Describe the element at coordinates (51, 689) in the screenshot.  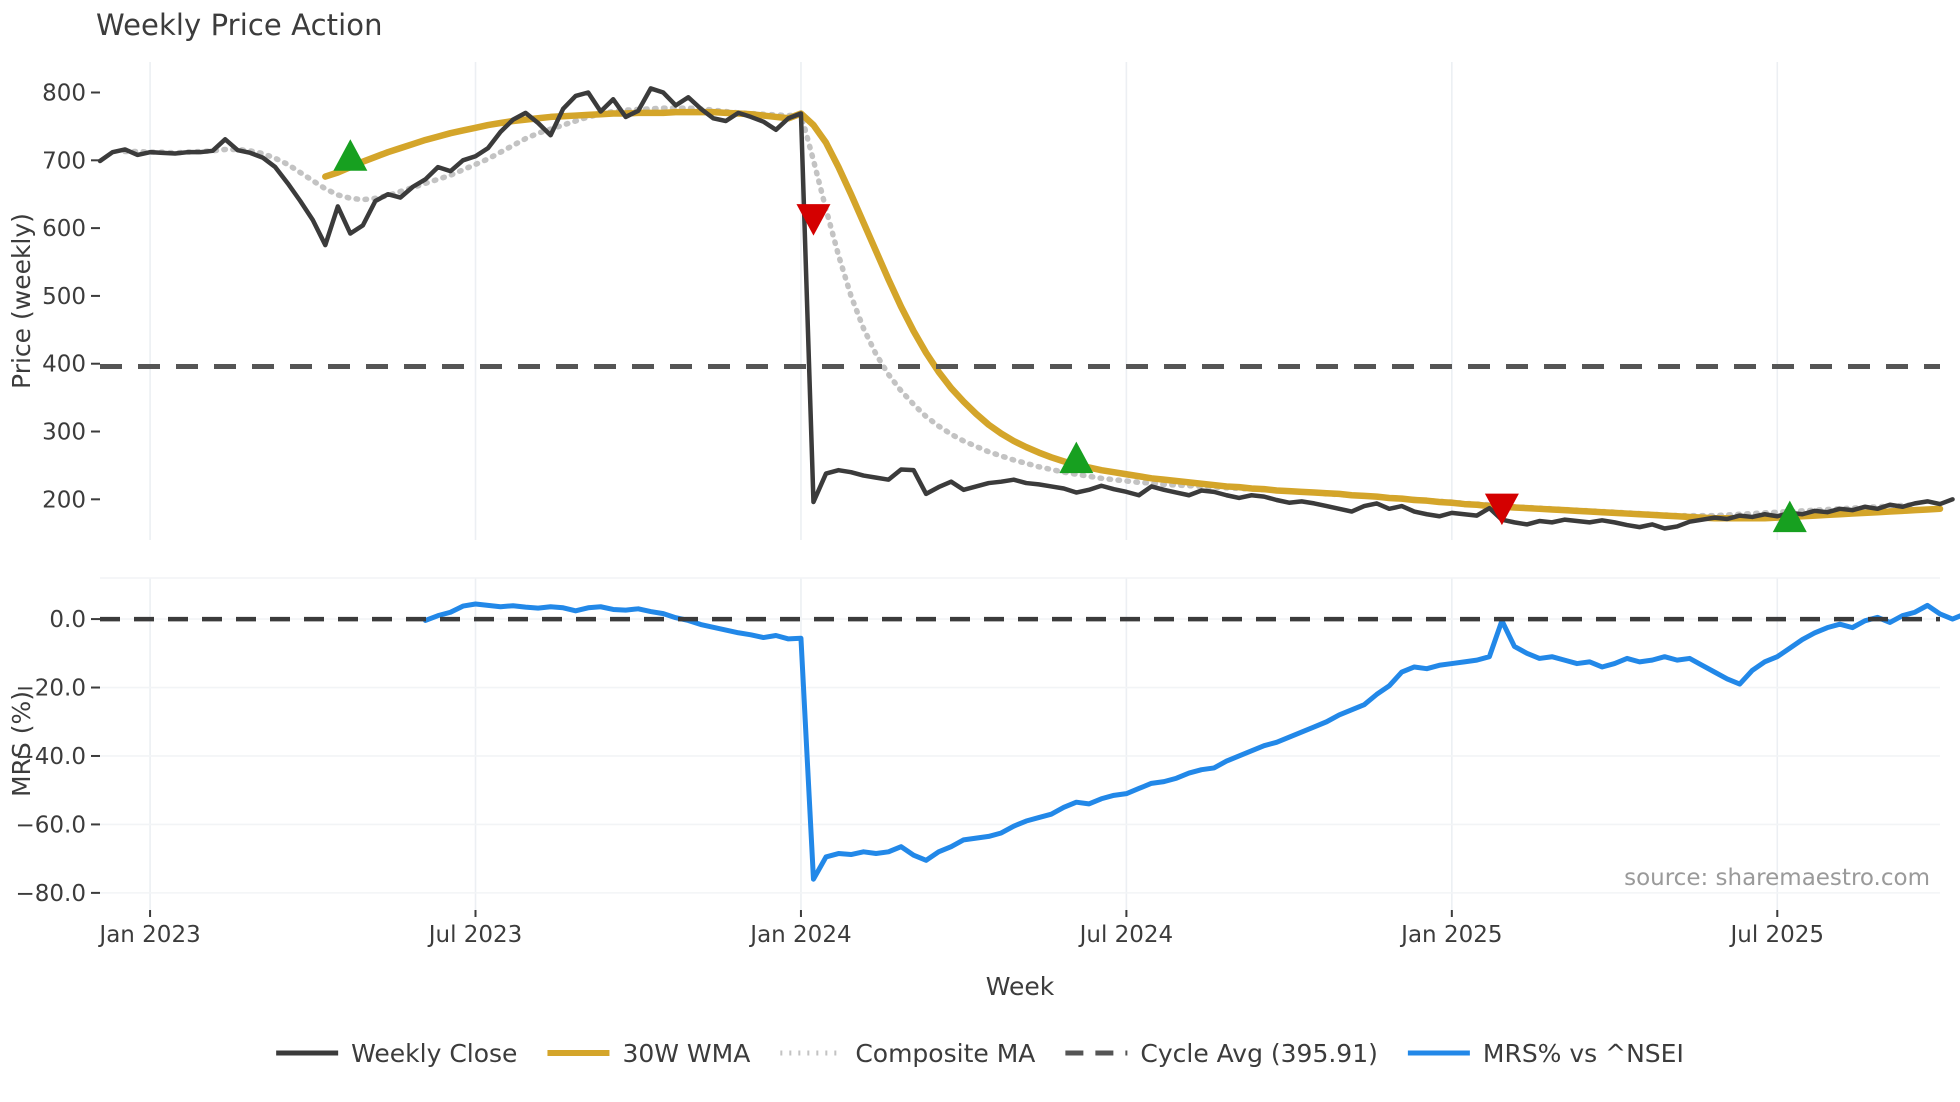
I see `mrs-y-tick-label: −20.0` at that location.